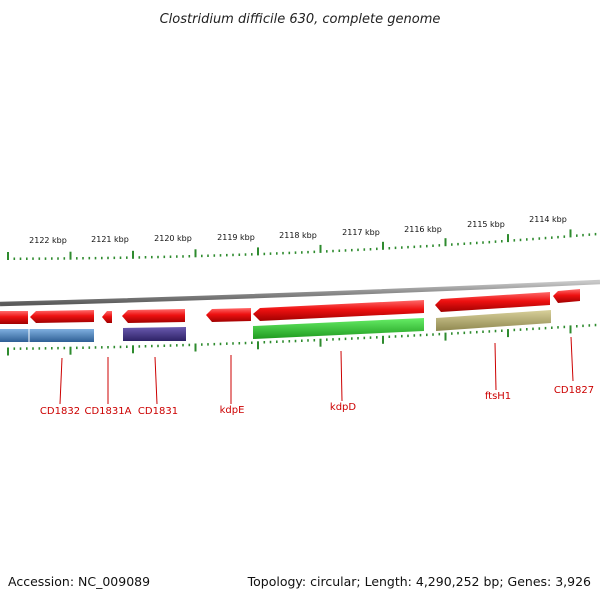  I want to click on gene-arrow-cd1832, so click(62, 316).